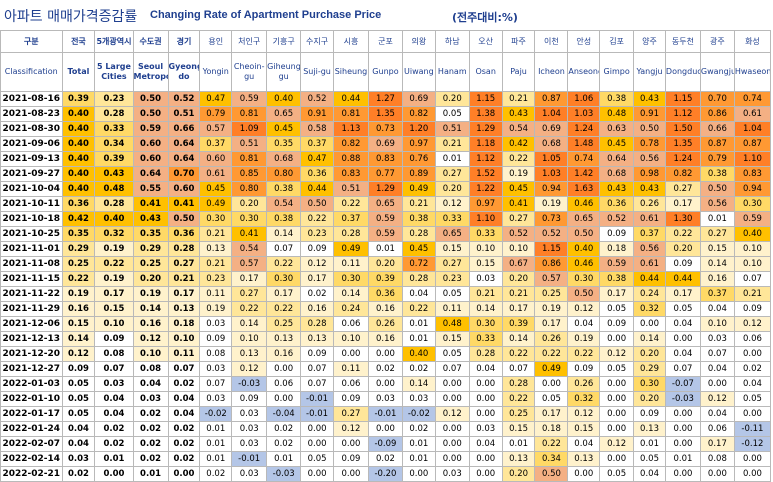  I want to click on data-cell: -0.01, so click(317, 399).